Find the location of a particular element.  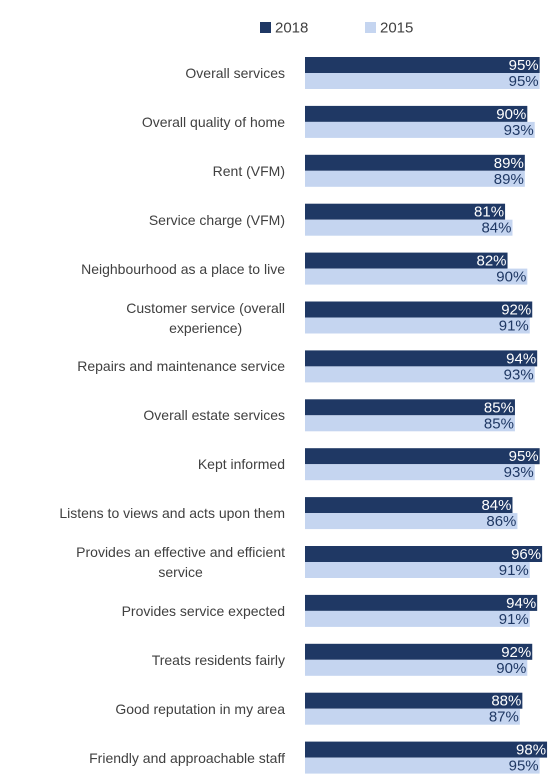

category-label: Good reputation in my area is located at coordinates (142, 709).